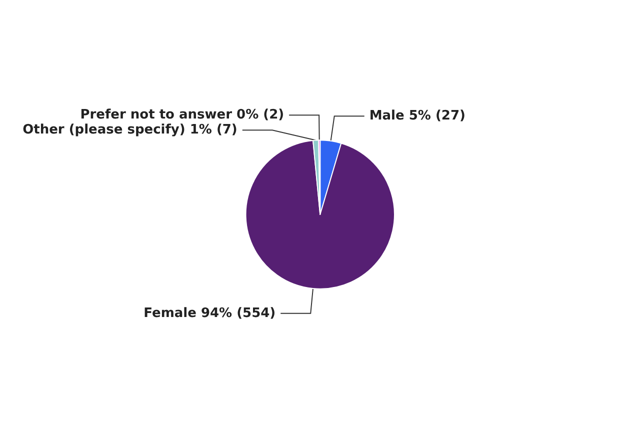  What do you see at coordinates (210, 313) in the screenshot?
I see `slice-label: Female 94% (554)` at bounding box center [210, 313].